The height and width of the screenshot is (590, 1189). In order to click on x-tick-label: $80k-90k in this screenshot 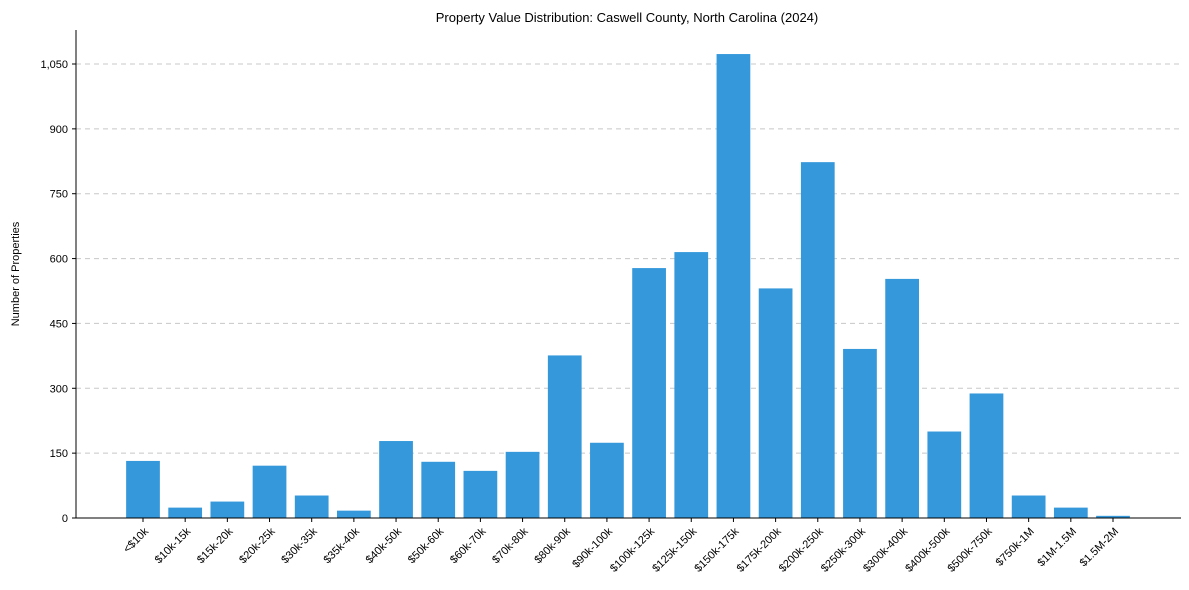, I will do `click(552, 545)`.